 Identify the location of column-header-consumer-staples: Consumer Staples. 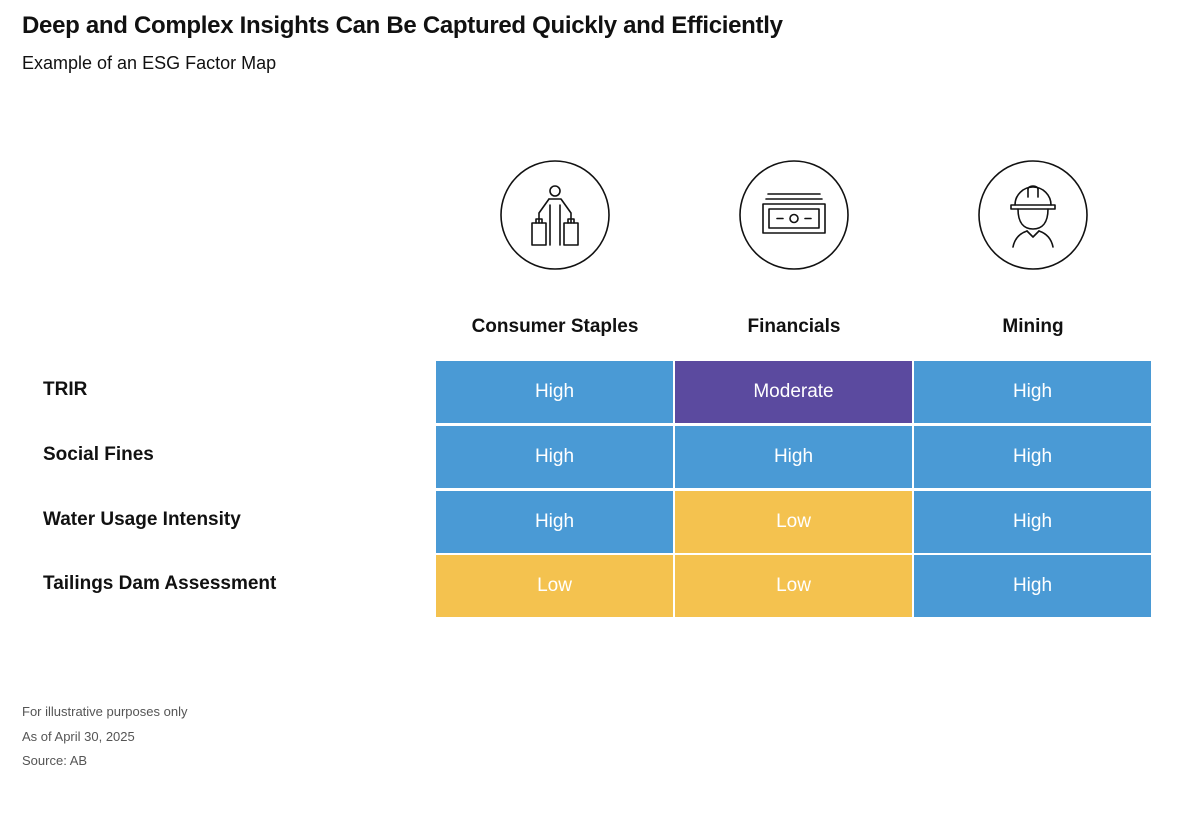
(555, 326).